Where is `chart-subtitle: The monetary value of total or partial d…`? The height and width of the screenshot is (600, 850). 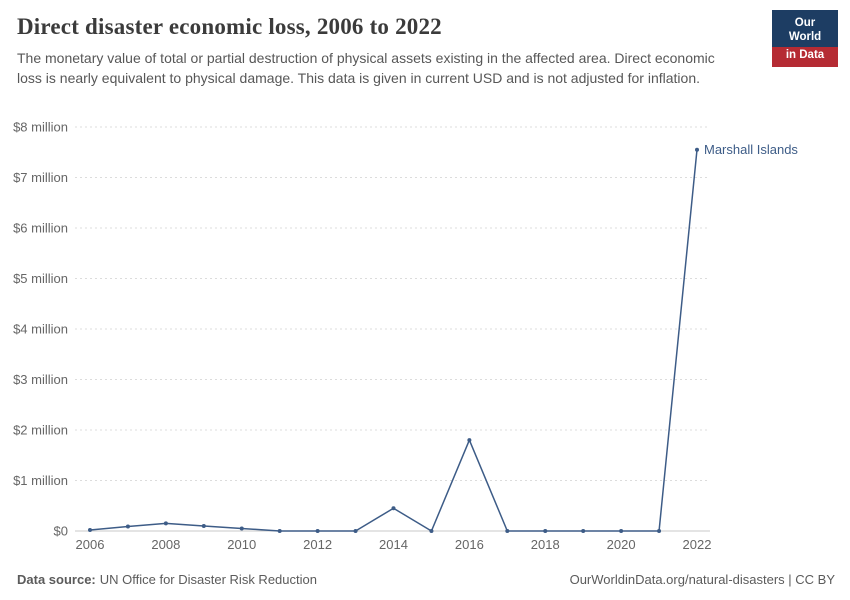
chart-subtitle: The monetary value of total or partial d… is located at coordinates (366, 68).